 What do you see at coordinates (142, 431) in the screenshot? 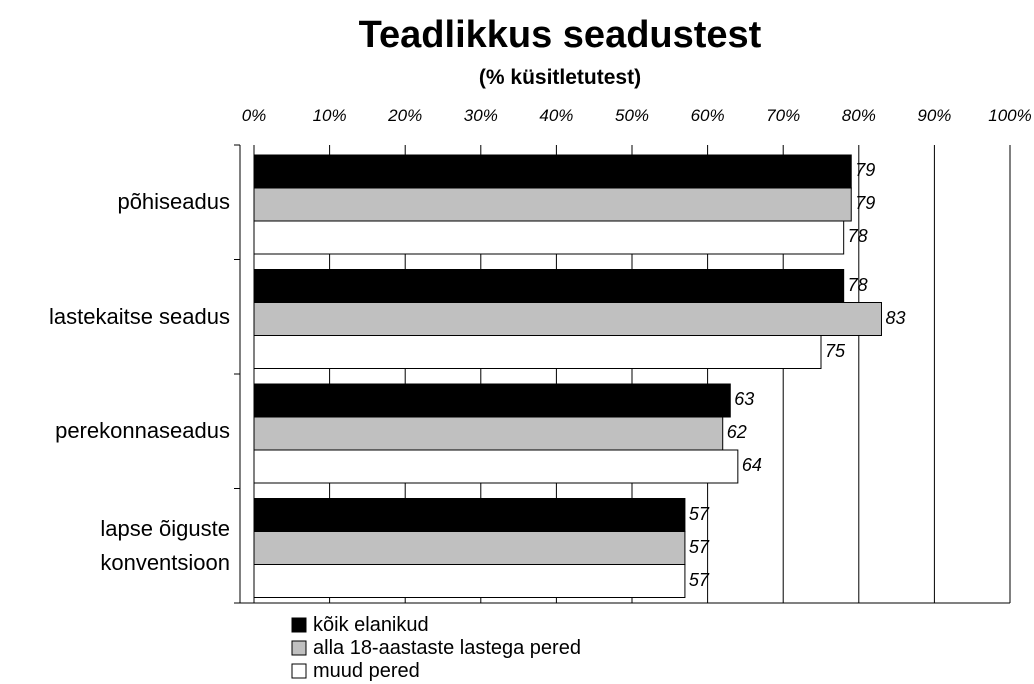
I see `y-tick-label: perekonnaseadus` at bounding box center [142, 431].